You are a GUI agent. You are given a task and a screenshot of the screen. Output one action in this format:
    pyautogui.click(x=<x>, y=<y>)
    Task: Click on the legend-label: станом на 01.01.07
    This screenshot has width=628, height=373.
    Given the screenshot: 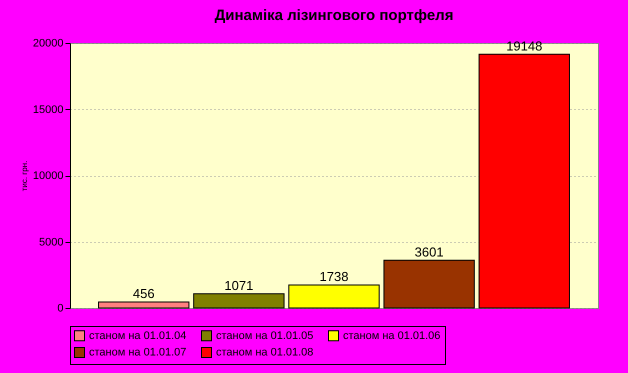 What is the action you would take?
    pyautogui.click(x=137, y=352)
    